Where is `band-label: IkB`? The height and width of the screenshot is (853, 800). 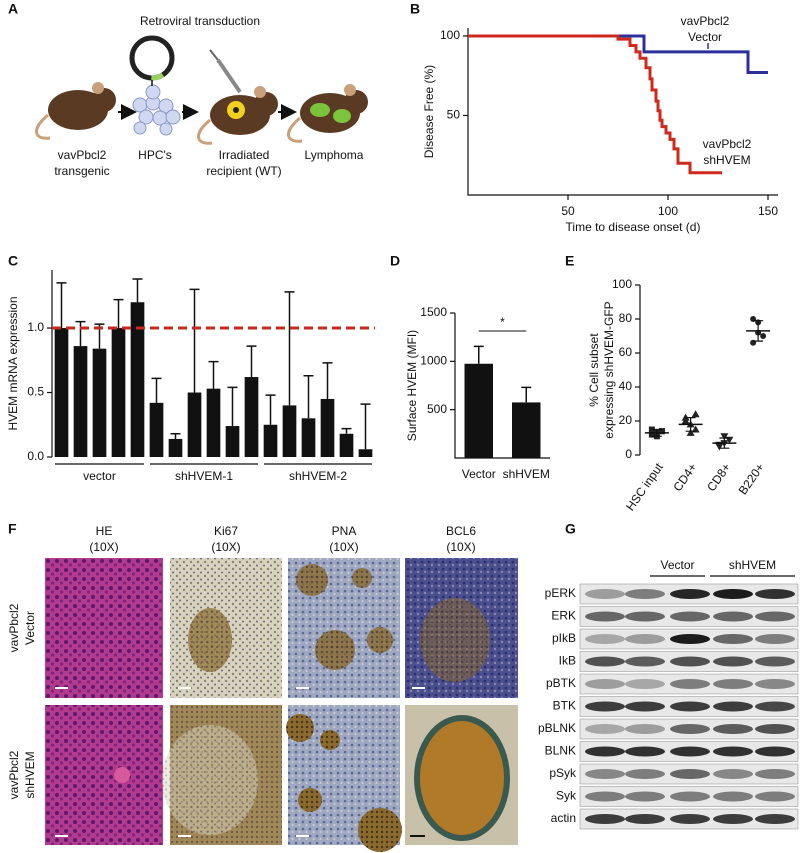
band-label: IkB is located at coordinates (567, 661).